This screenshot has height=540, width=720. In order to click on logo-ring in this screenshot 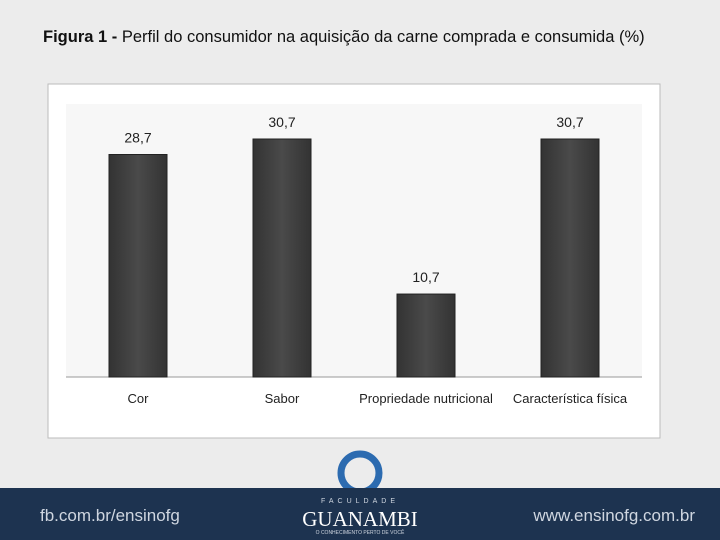, I will do `click(360, 473)`.